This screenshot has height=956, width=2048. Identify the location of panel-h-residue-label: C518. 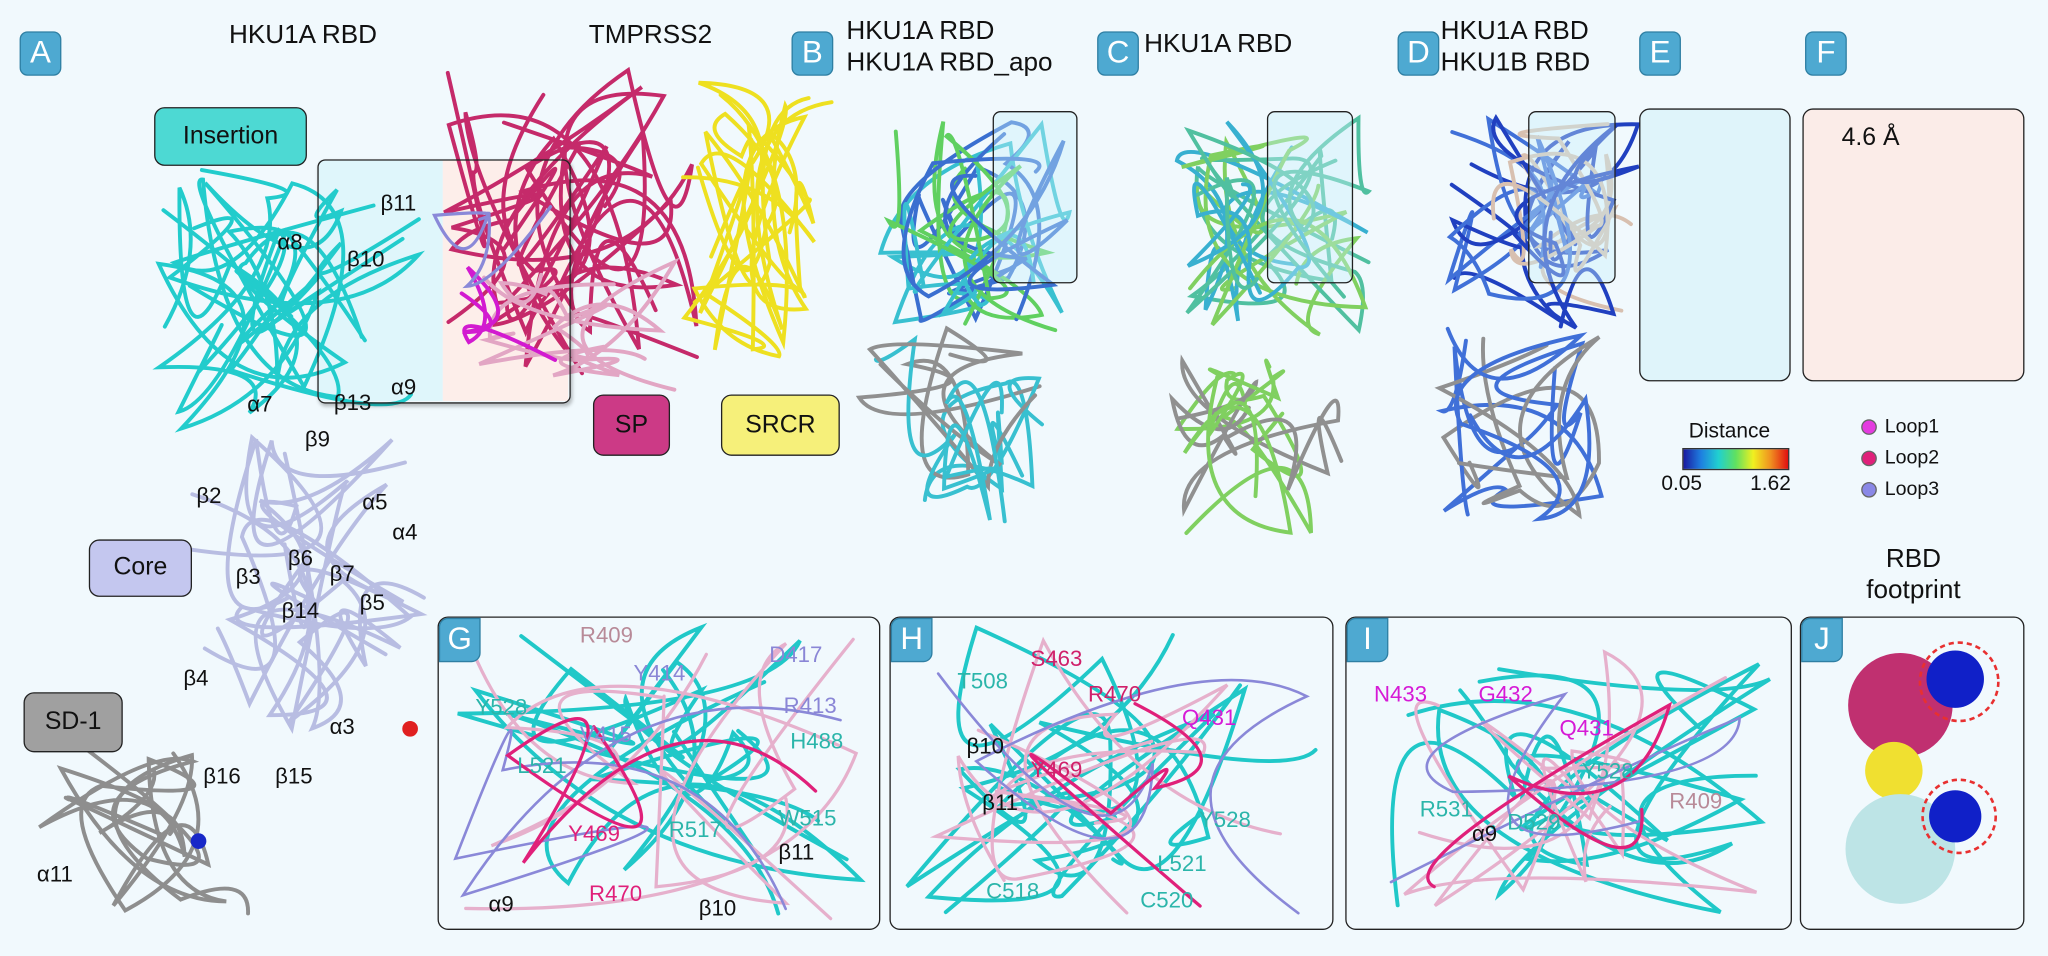
(1013, 891).